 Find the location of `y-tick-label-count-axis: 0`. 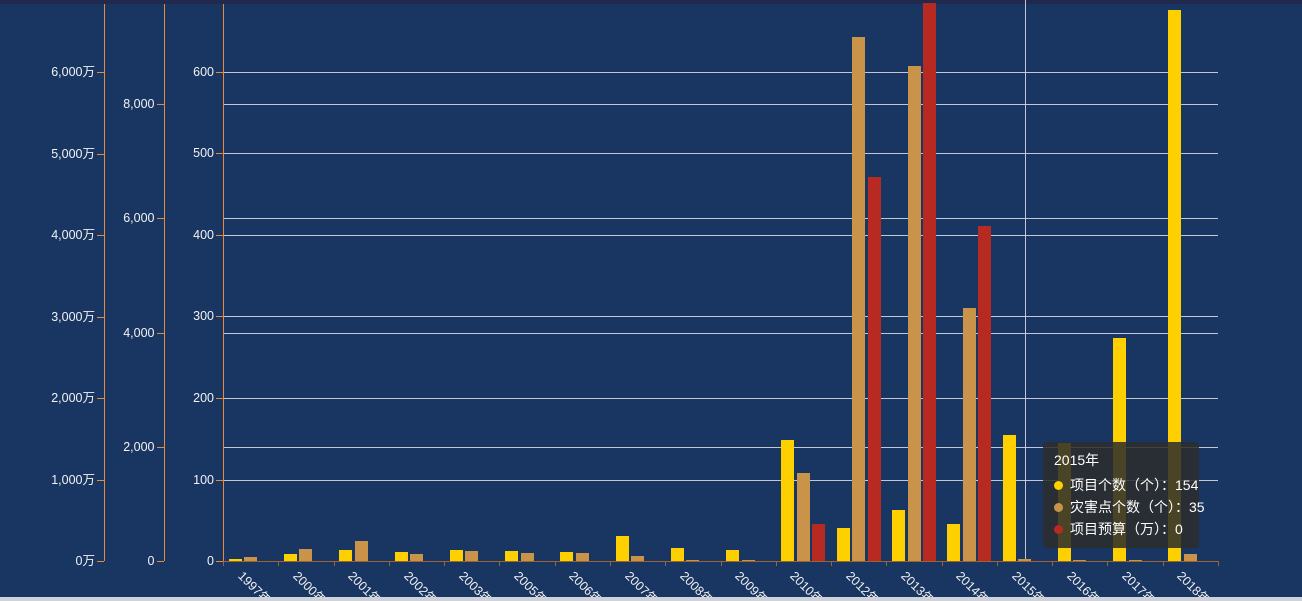

y-tick-label-count-axis: 0 is located at coordinates (210, 561).